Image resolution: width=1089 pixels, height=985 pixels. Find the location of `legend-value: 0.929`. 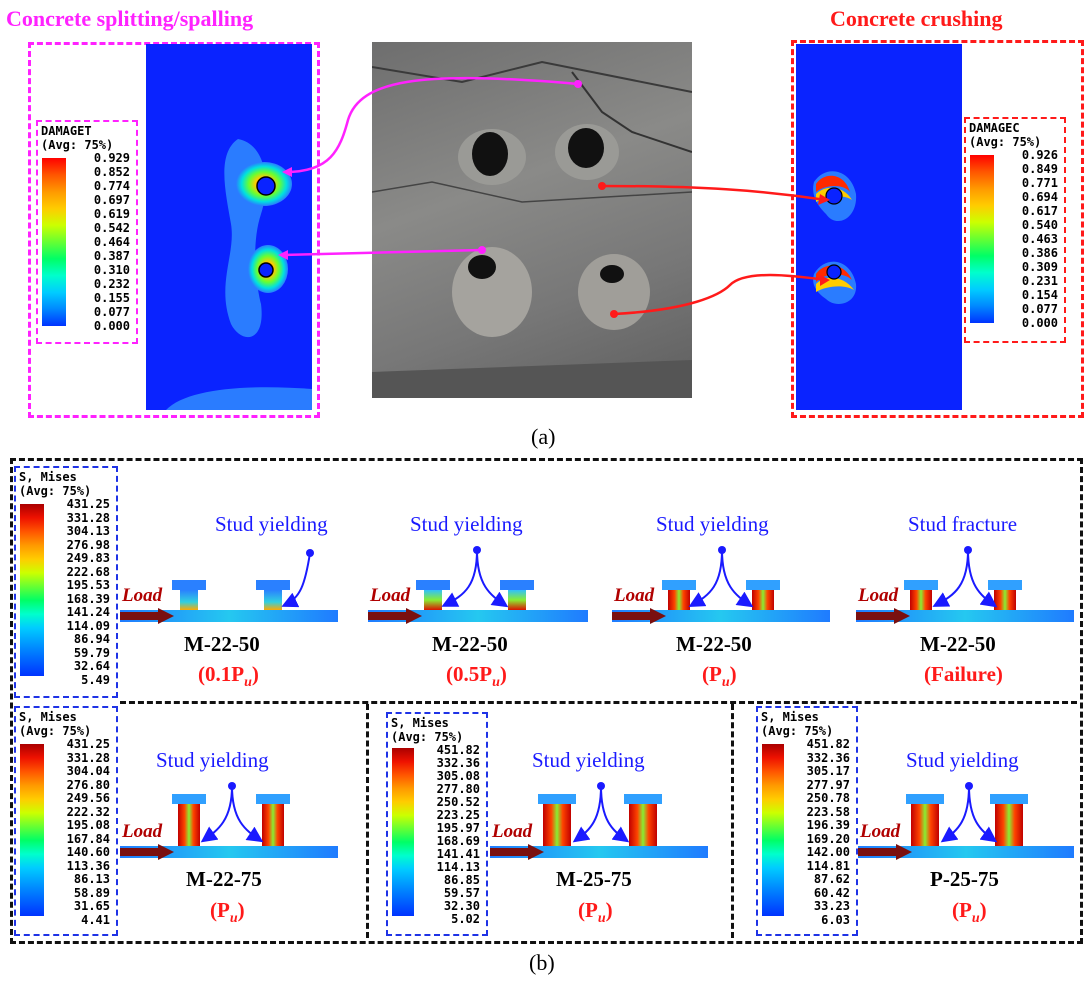

legend-value: 0.929 is located at coordinates (111, 158).